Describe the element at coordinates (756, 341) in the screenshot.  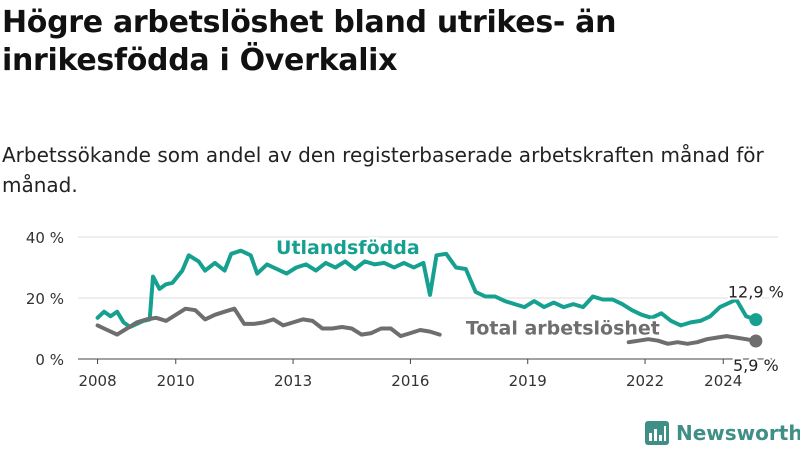
I see `series-end-marker-total-arbetslöshet` at that location.